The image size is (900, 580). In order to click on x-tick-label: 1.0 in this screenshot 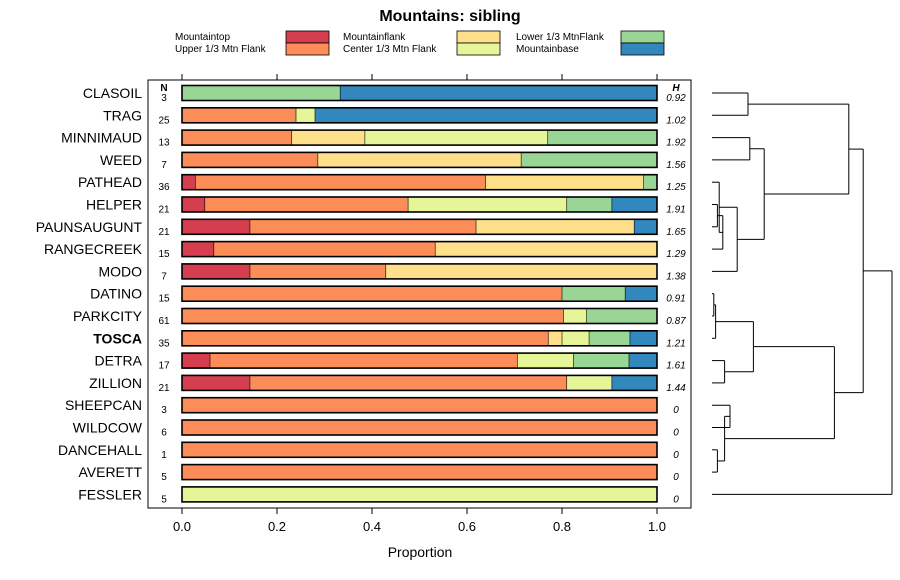, I will do `click(657, 526)`.